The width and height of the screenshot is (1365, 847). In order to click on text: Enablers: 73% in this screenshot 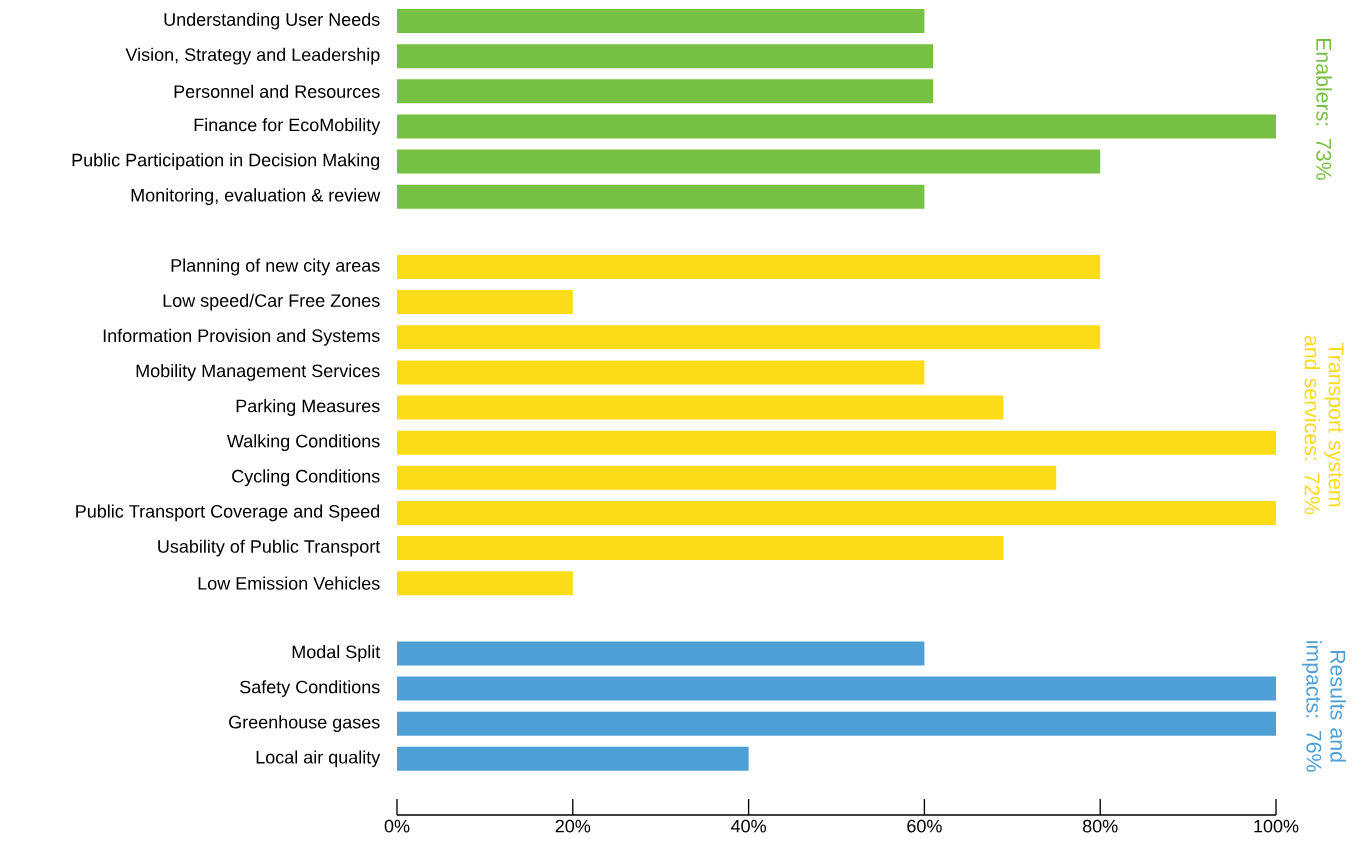, I will do `click(1324, 109)`.